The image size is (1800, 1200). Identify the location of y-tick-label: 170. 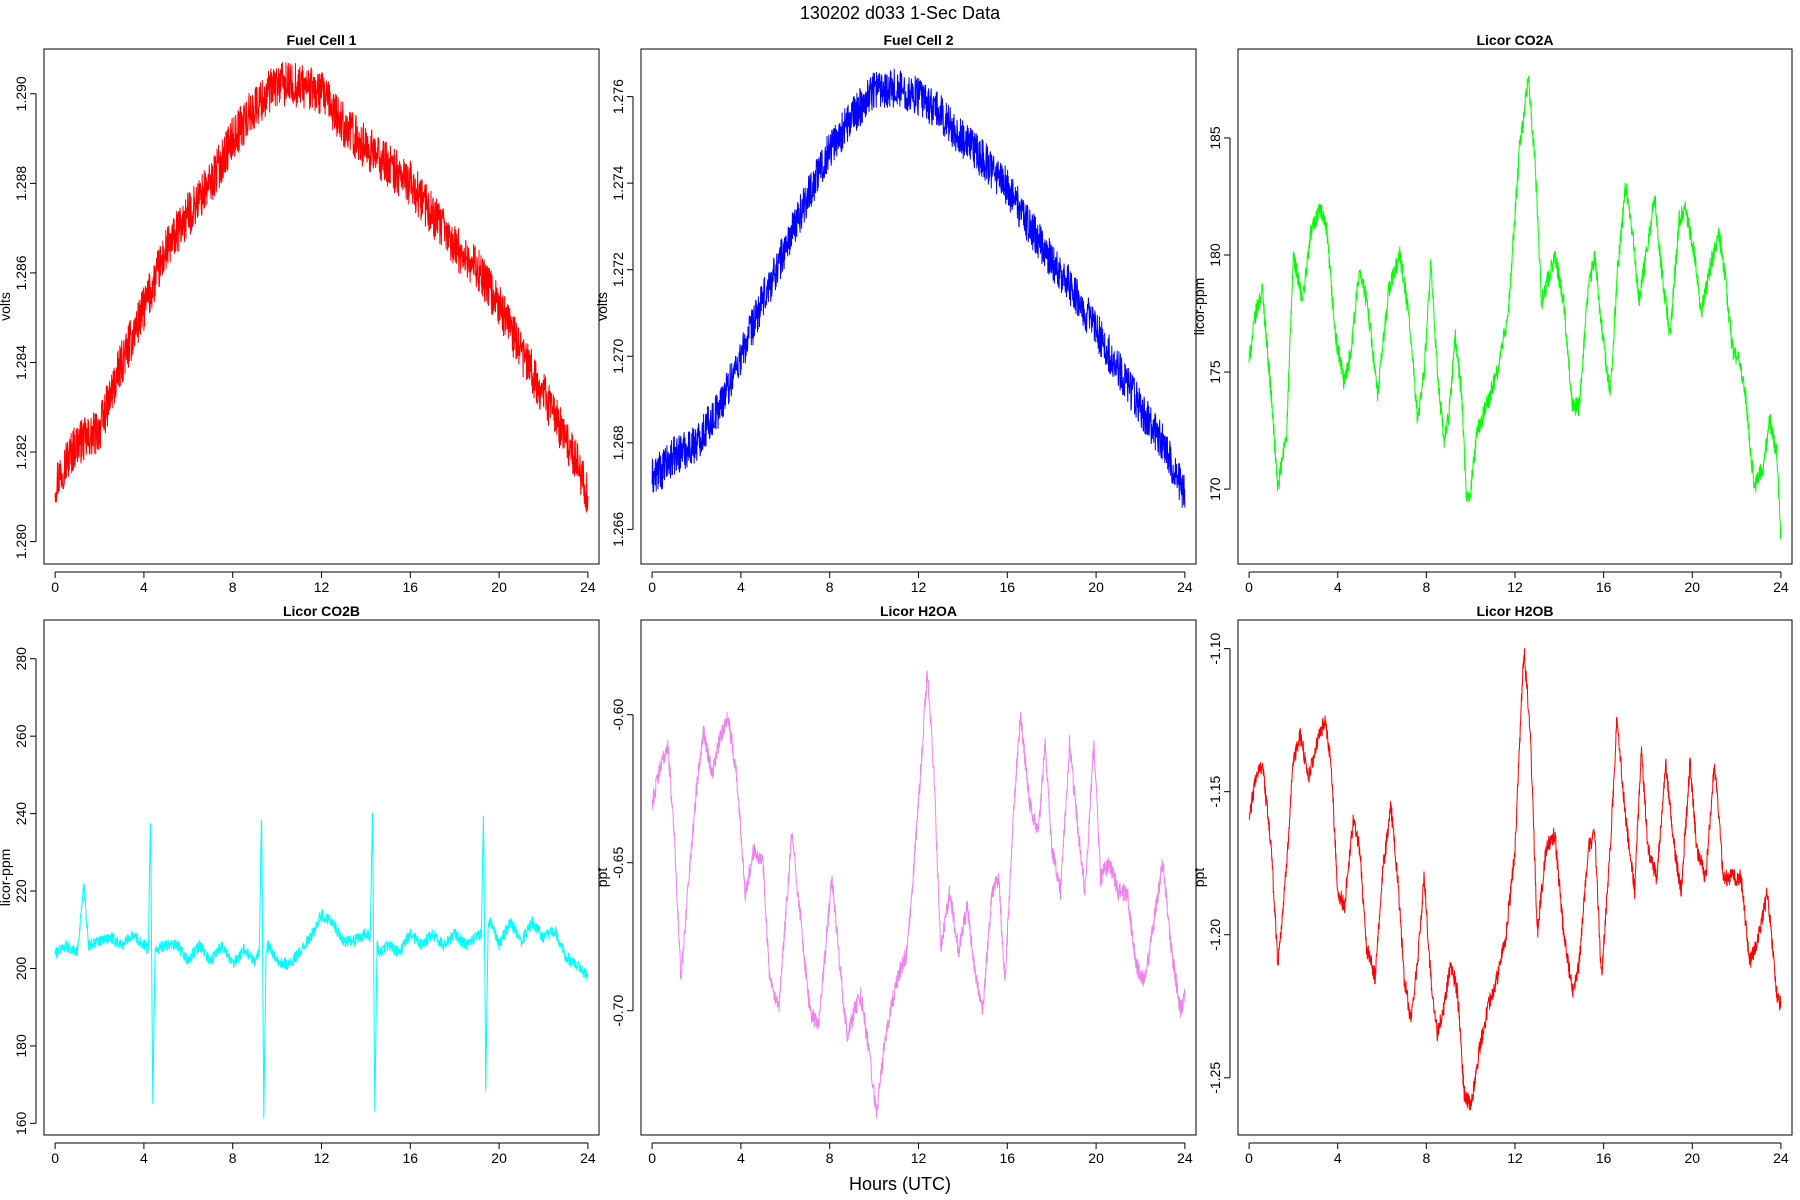
(1215, 489).